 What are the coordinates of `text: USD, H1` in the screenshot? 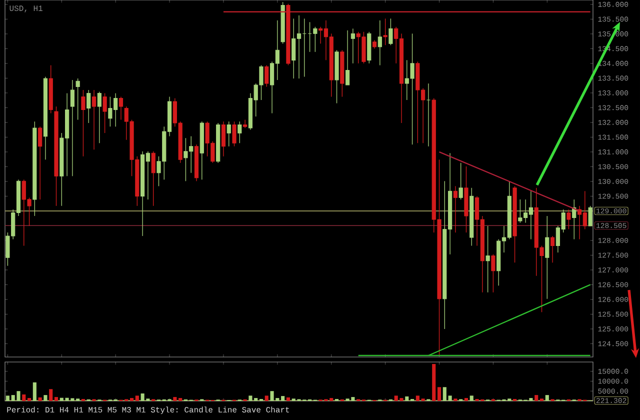 It's located at (26, 9).